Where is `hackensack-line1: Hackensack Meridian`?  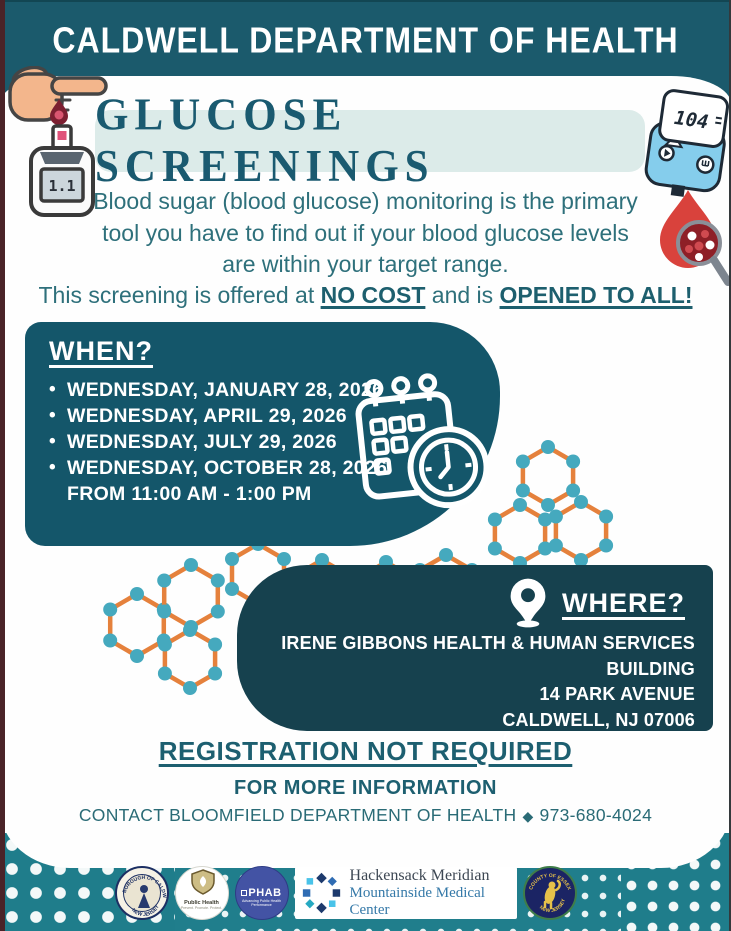 hackensack-line1: Hackensack Meridian is located at coordinates (419, 875).